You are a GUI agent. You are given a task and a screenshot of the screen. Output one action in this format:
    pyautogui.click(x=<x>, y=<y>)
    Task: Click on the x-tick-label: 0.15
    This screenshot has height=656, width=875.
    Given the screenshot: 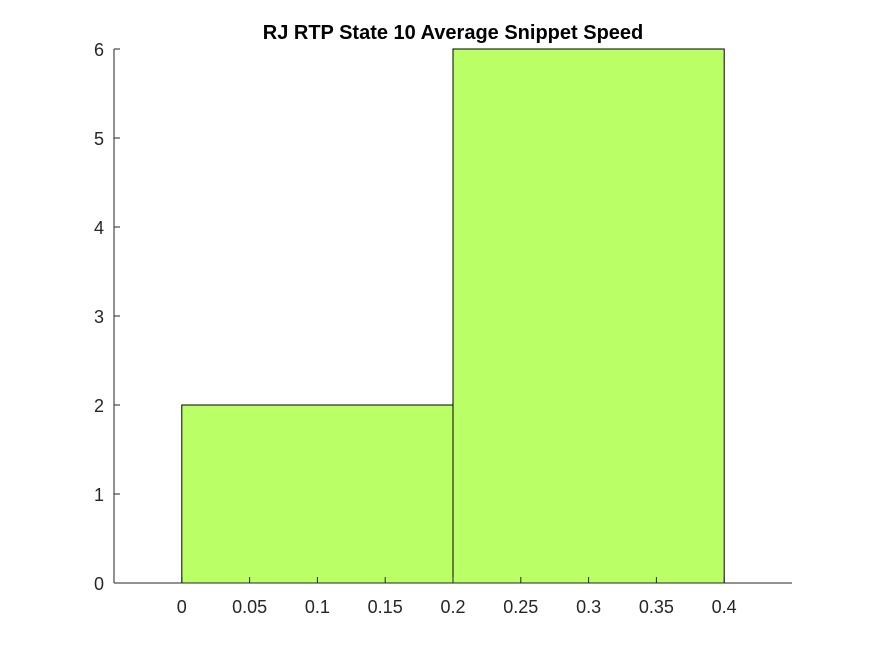 What is the action you would take?
    pyautogui.click(x=385, y=607)
    